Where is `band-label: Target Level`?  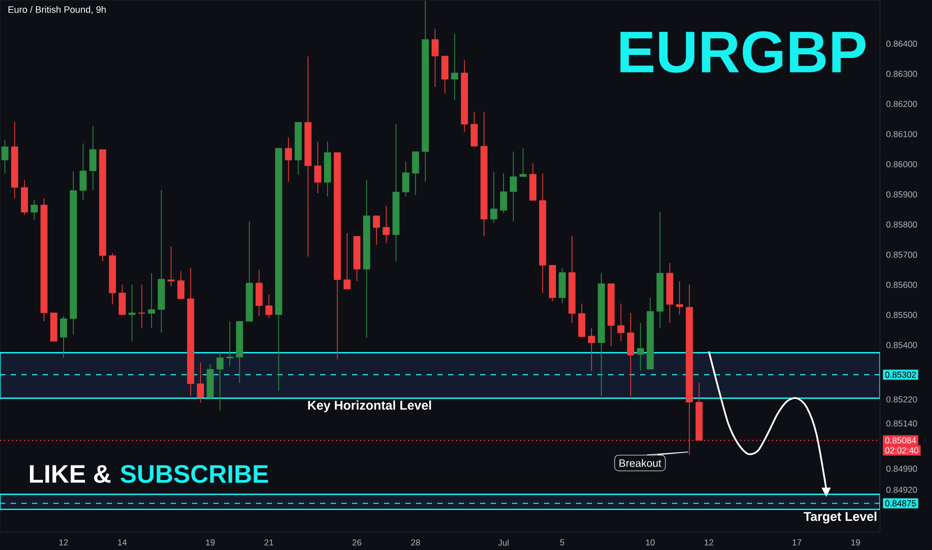 band-label: Target Level is located at coordinates (840, 518).